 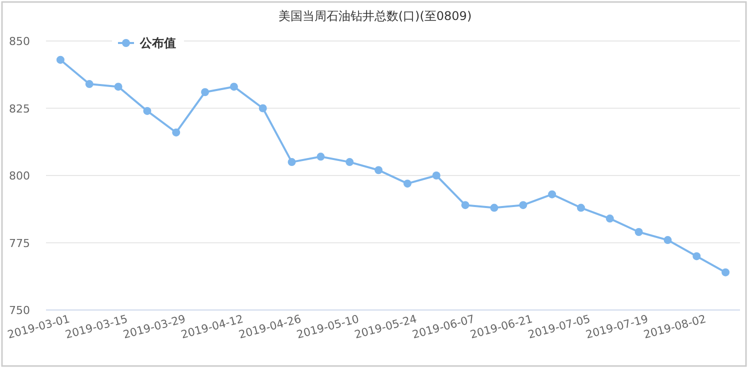 What do you see at coordinates (157, 43) in the screenshot?
I see `legend-label: 公布值` at bounding box center [157, 43].